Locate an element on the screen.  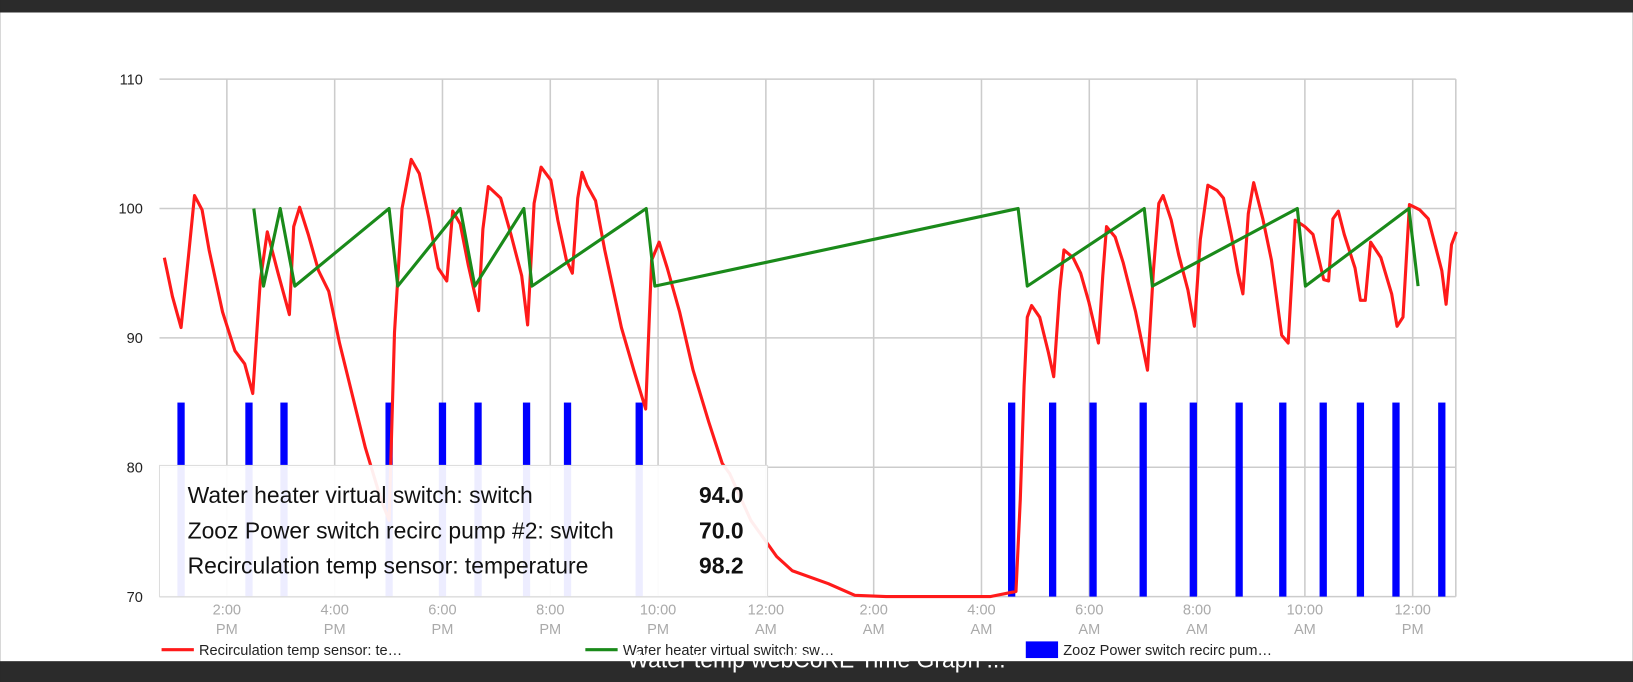
x-tick-label: 2:00 PM is located at coordinates (227, 620).